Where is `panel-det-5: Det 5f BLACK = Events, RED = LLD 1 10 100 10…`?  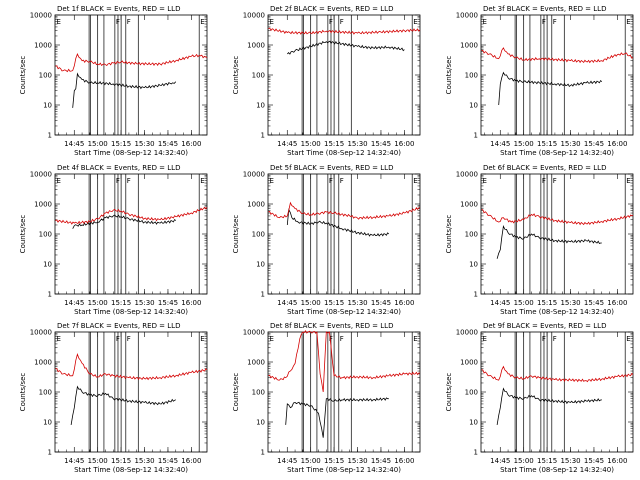 panel-det-5: Det 5f BLACK = Events, RED = LLD 1 10 100 10… is located at coordinates (326, 240).